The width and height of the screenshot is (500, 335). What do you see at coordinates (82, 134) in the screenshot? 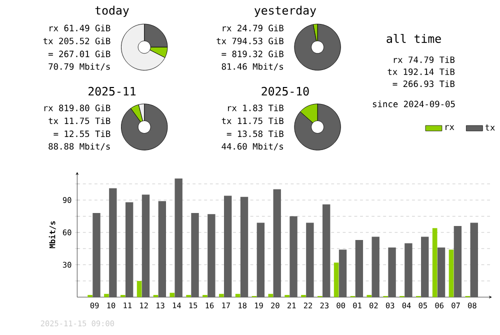
I see `text: = 12.55 TiB` at bounding box center [82, 134].